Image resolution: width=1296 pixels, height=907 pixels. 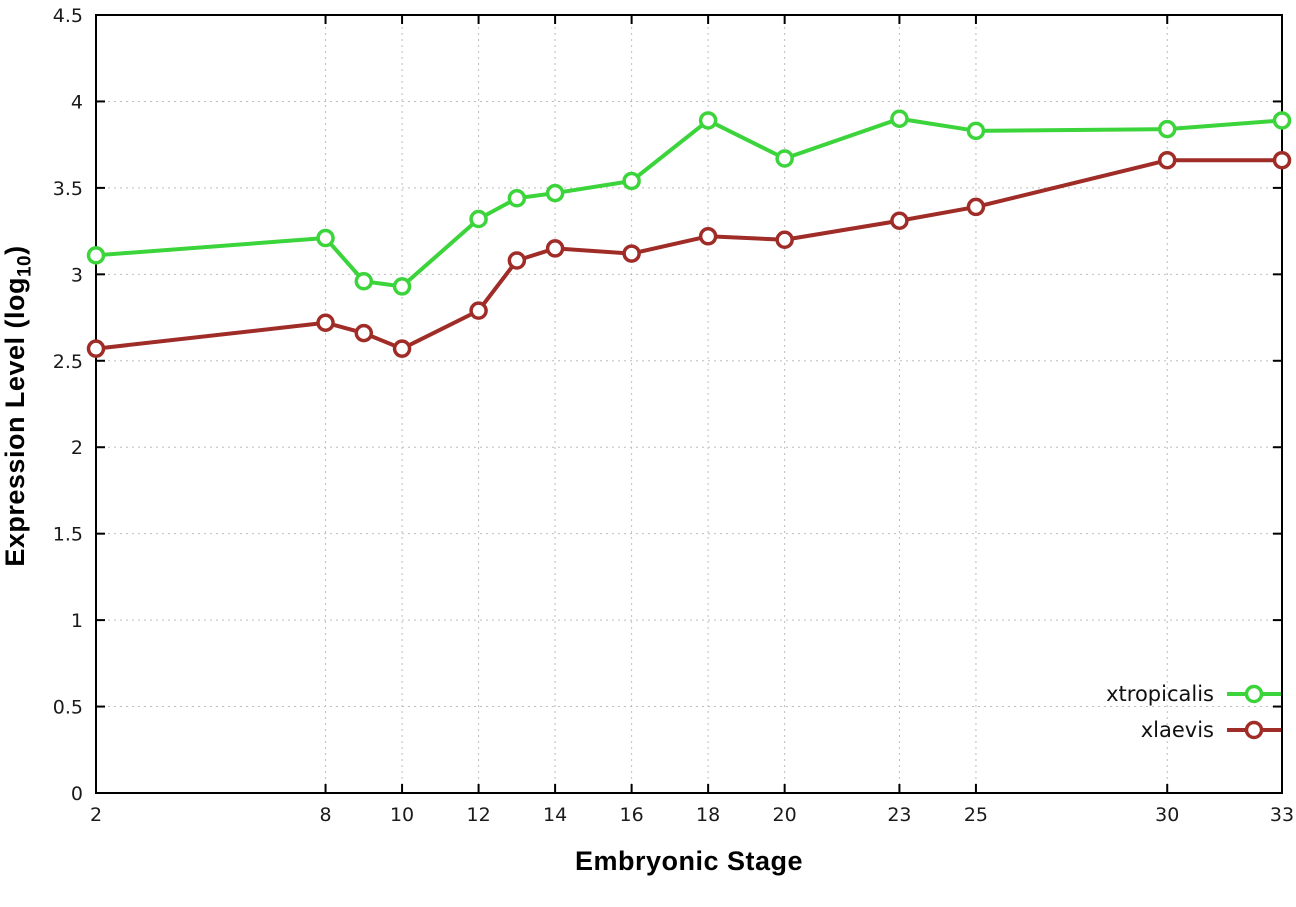 I want to click on x-axis-title: Embryonic Stage, so click(x=689, y=861).